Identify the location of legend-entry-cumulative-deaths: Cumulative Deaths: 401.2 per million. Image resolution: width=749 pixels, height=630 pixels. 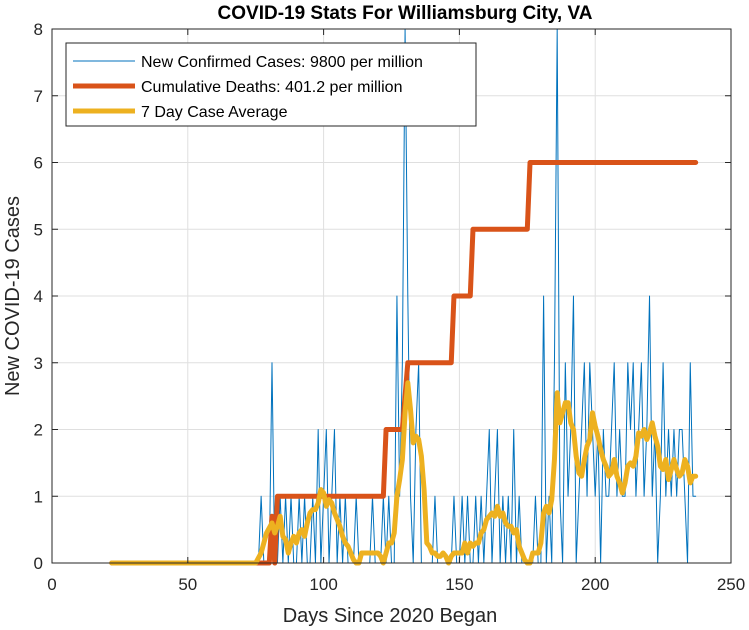
(271, 87).